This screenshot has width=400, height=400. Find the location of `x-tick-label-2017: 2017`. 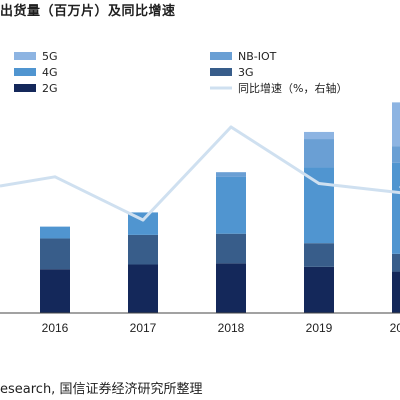

x-tick-label-2017: 2017 is located at coordinates (143, 328).